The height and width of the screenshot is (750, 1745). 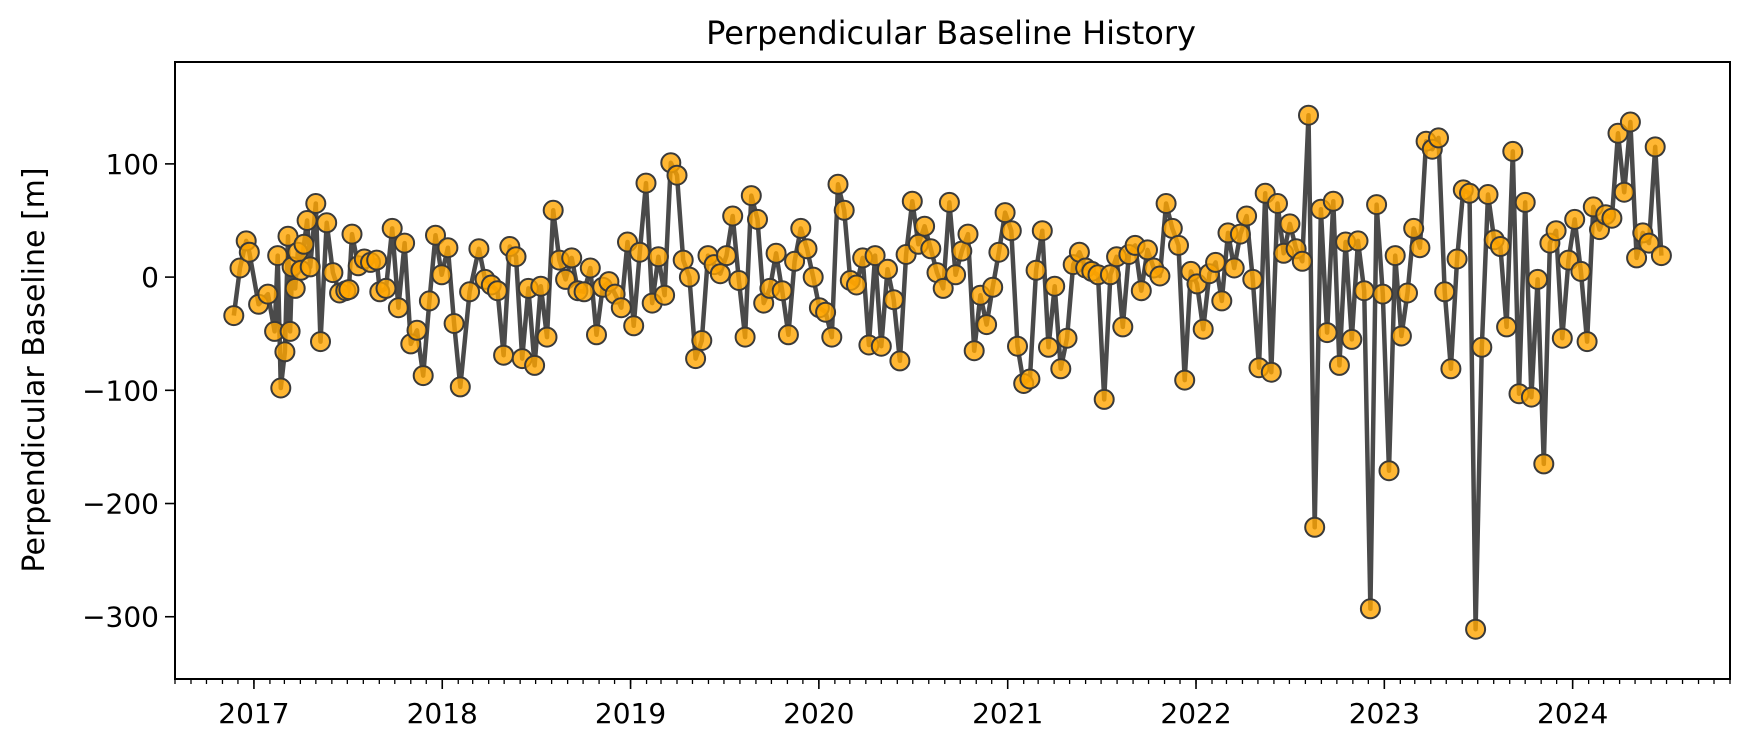 What do you see at coordinates (128, 391) in the screenshot?
I see `y-axis: 100 0 −100 −200 −300` at bounding box center [128, 391].